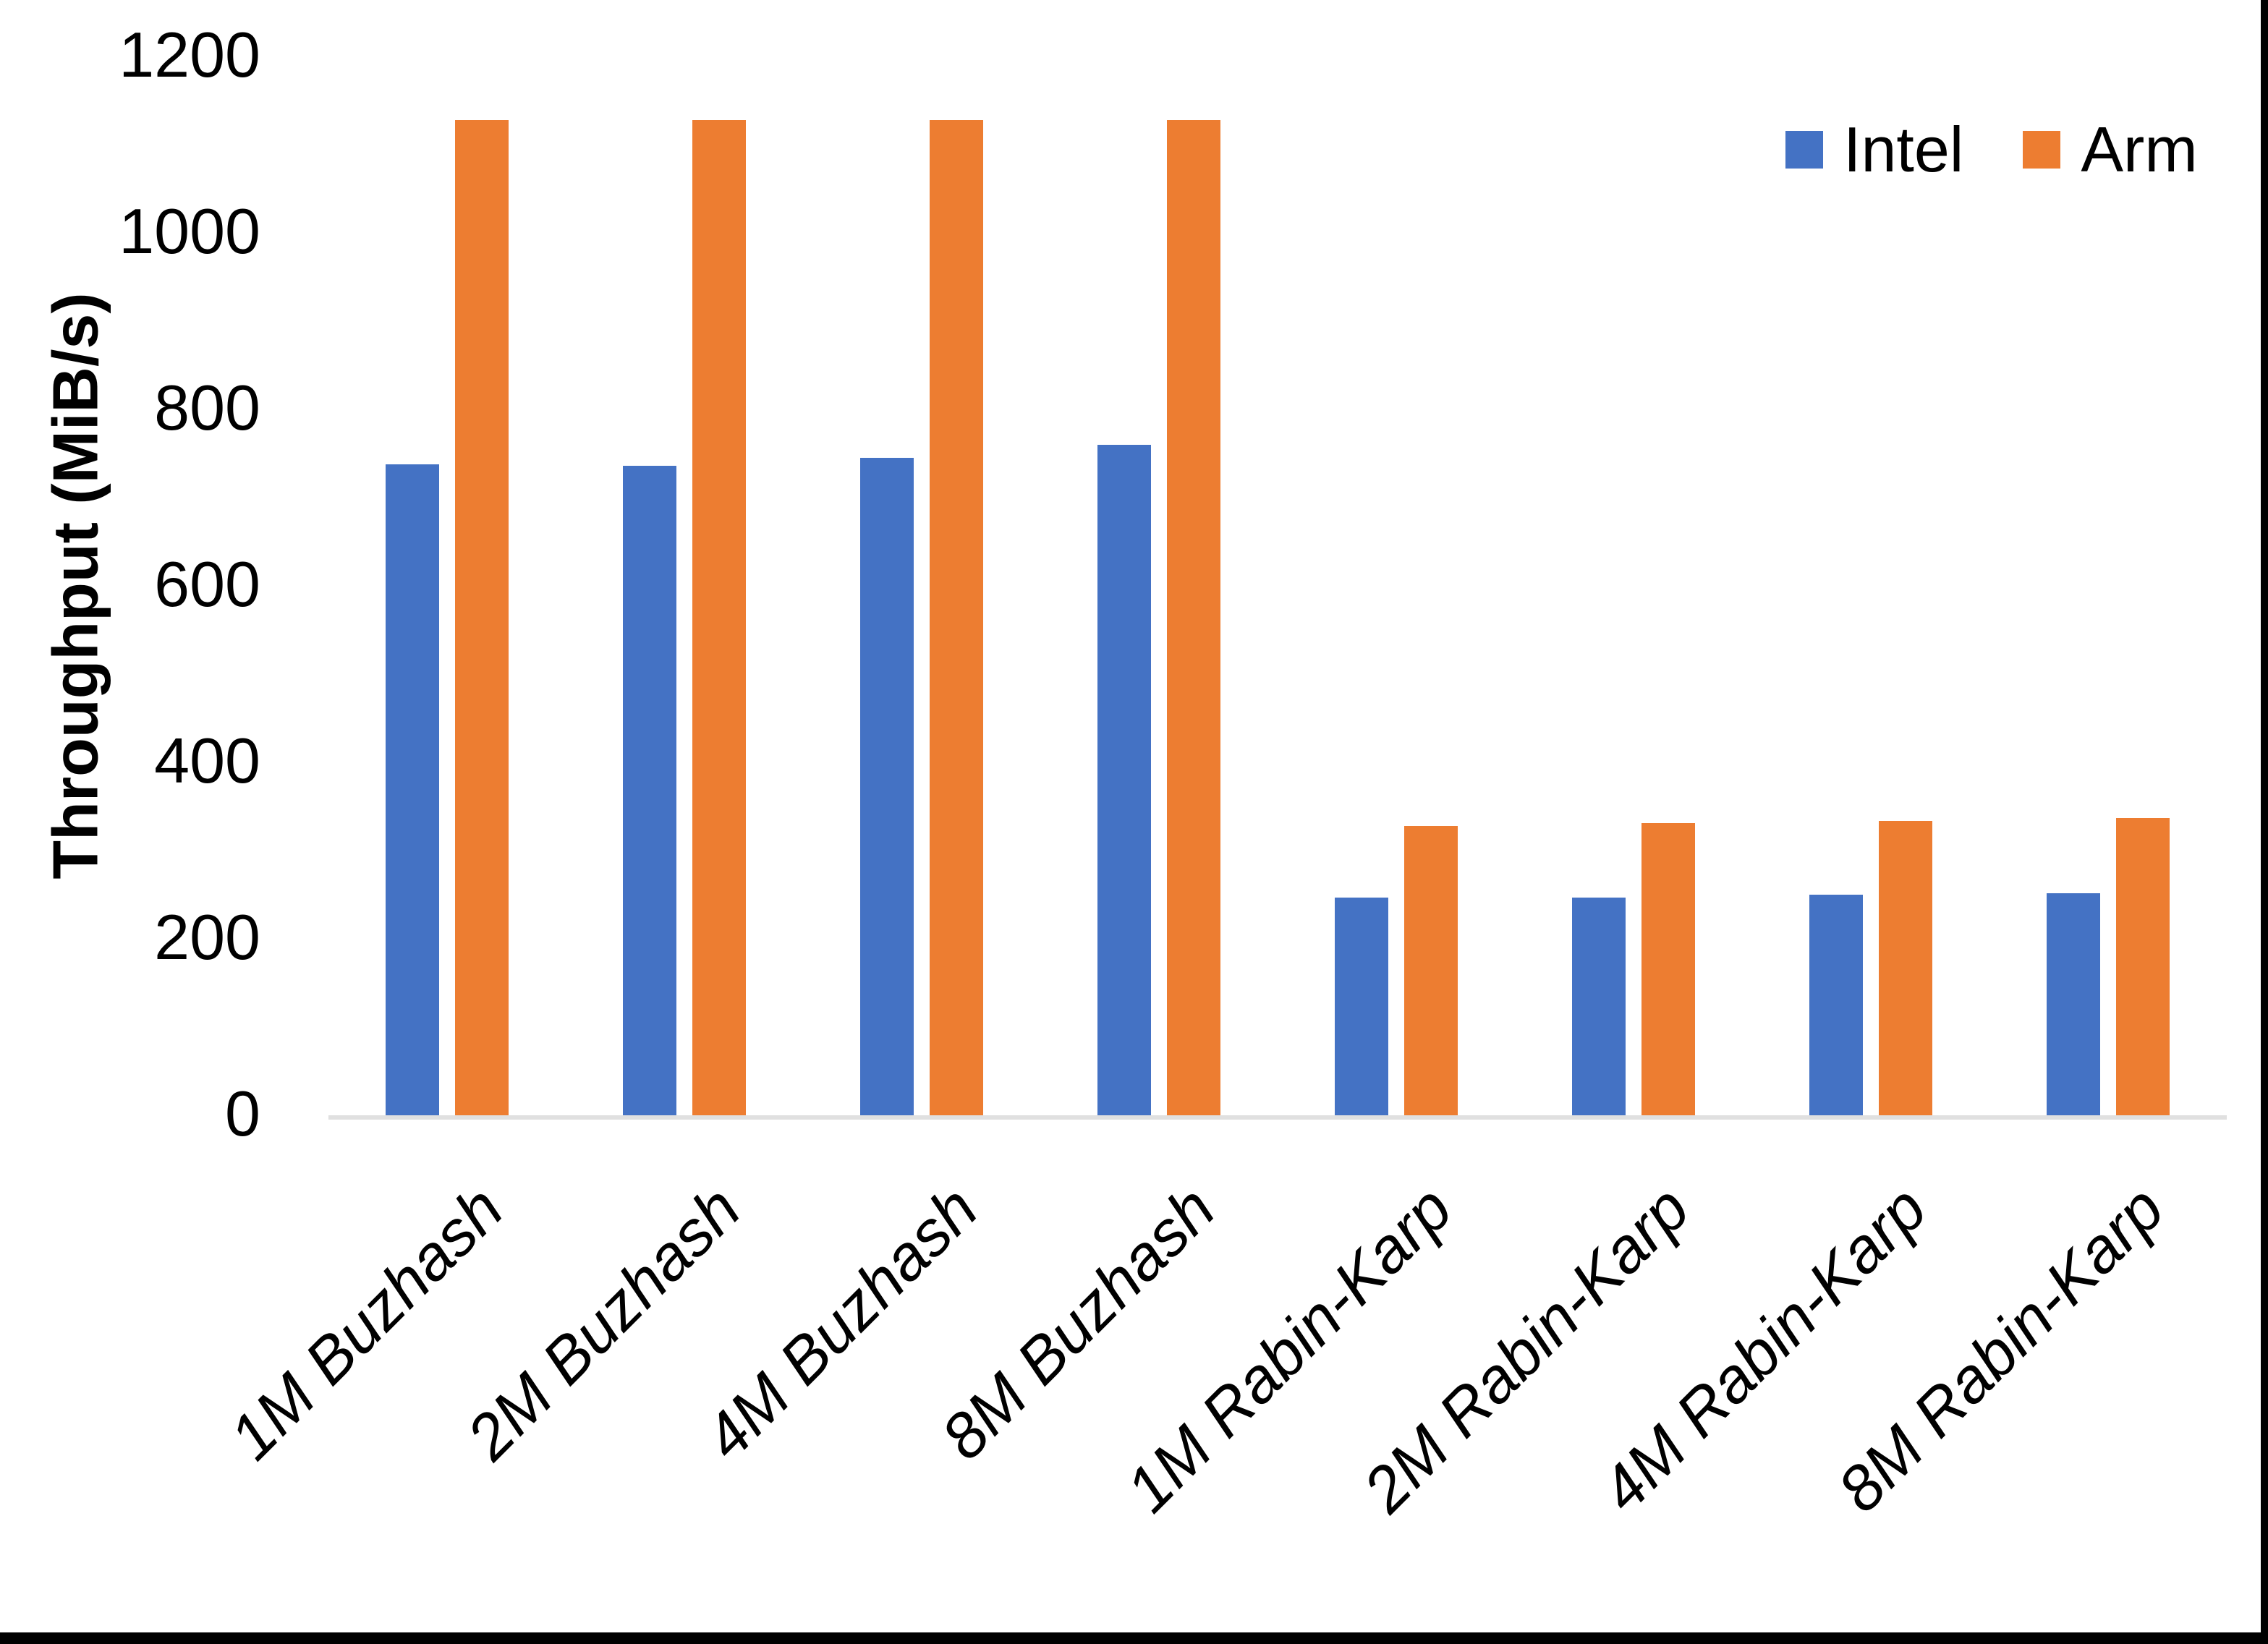 Image resolution: width=2268 pixels, height=1644 pixels. Describe the element at coordinates (1668, 969) in the screenshot. I see `bar-arm-2m-rabin-karp` at that location.